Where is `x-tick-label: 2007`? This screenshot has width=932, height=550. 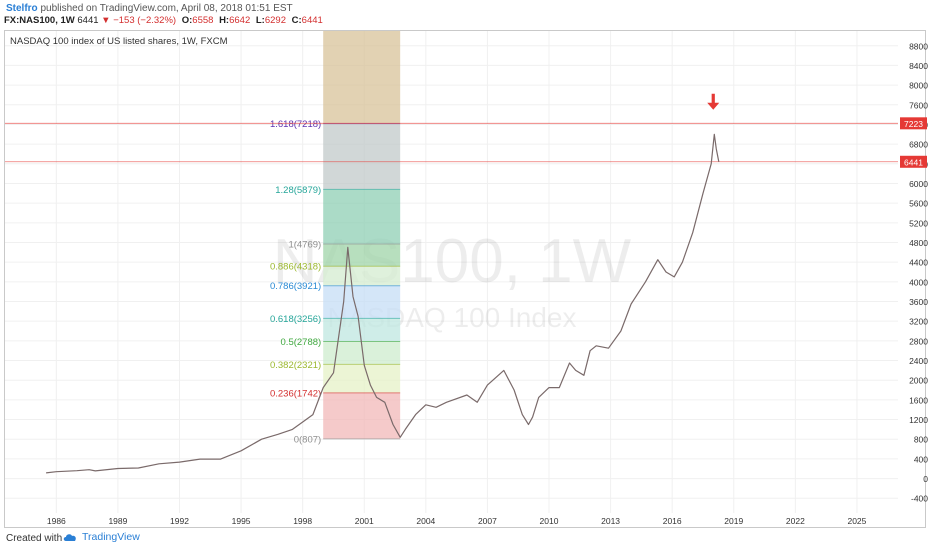 x-tick-label: 2007 is located at coordinates (487, 521).